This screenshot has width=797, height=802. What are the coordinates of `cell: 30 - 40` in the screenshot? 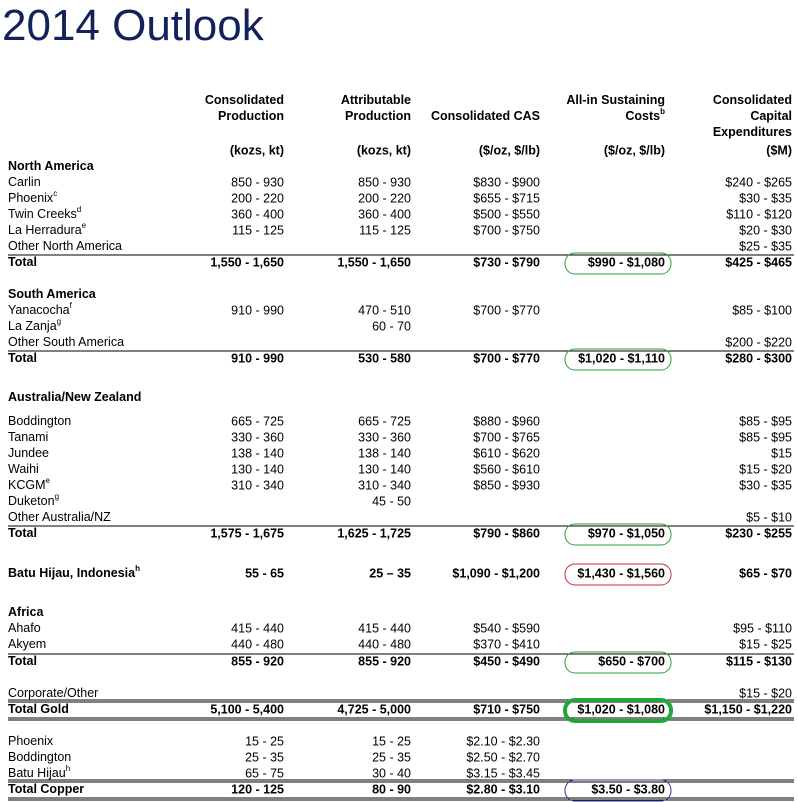 It's located at (391, 773).